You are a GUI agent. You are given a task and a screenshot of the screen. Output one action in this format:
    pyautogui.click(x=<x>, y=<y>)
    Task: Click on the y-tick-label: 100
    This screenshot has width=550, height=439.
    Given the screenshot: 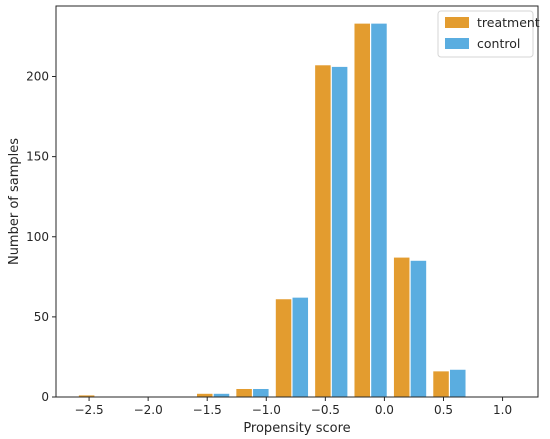 What is the action you would take?
    pyautogui.click(x=37, y=237)
    